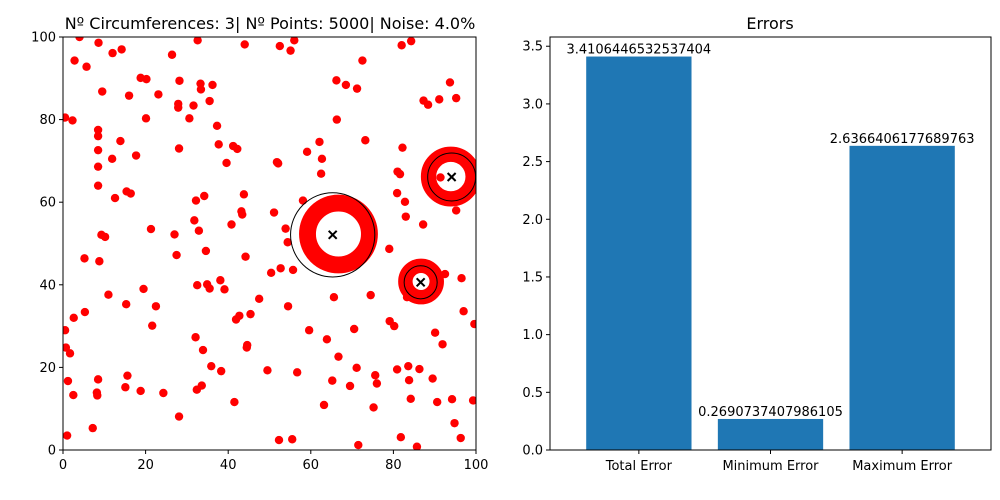  I want to click on bar-value-label: 2.6366406177689763, so click(902, 139).